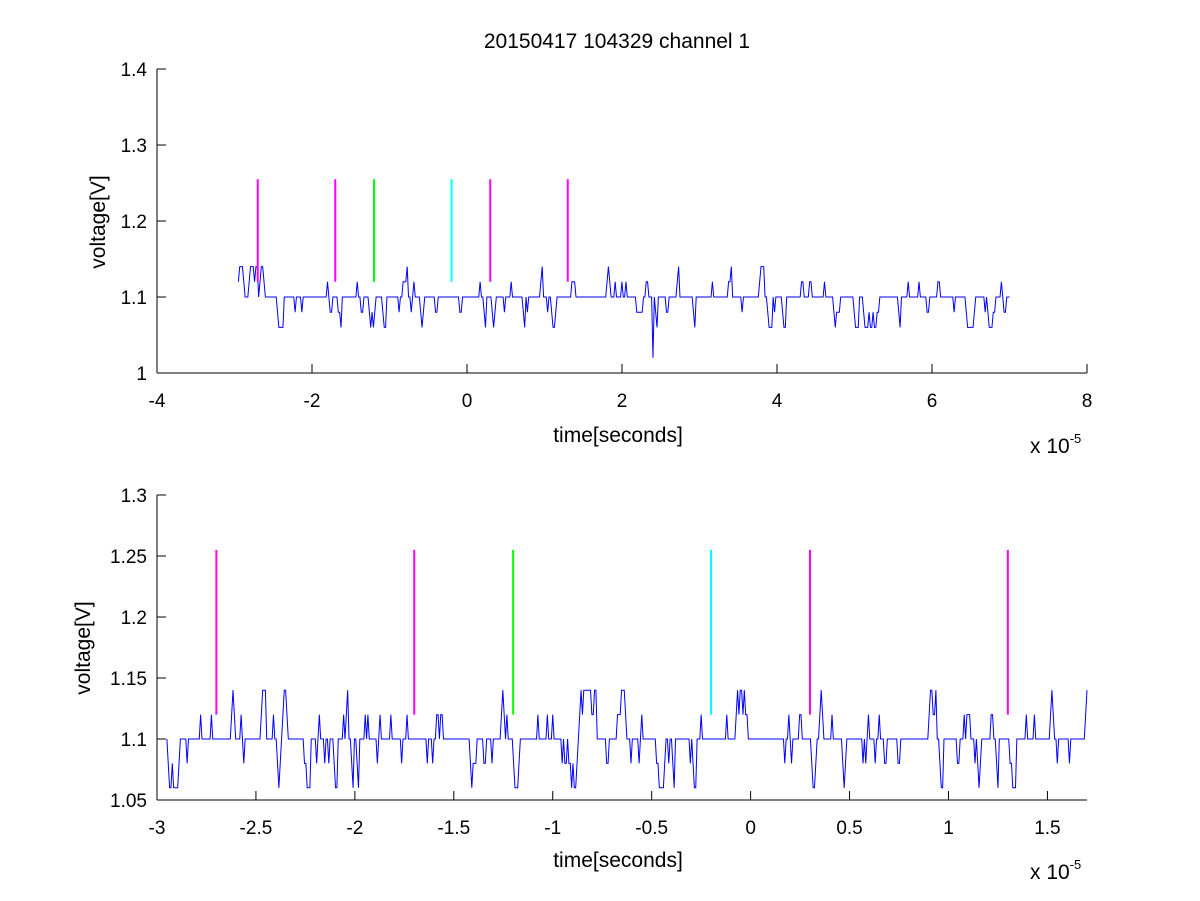 Image resolution: width=1200 pixels, height=901 pixels. Describe the element at coordinates (932, 401) in the screenshot. I see `top-plot-xtick-label: 6` at that location.